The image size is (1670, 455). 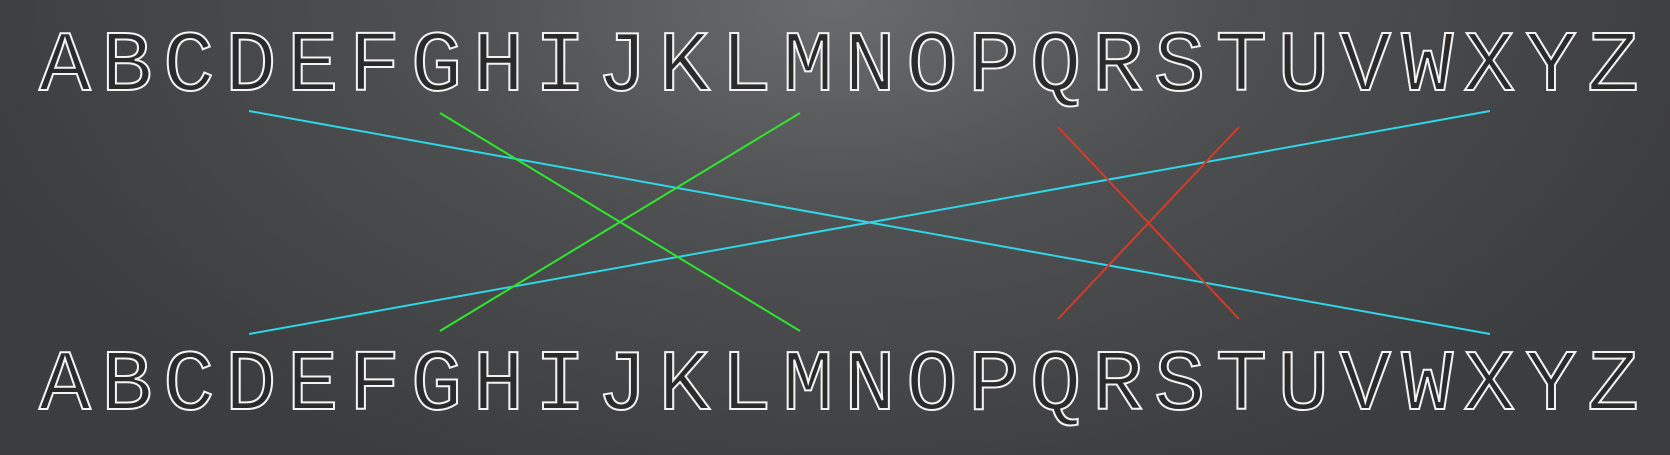 I want to click on bottom-letter-q: Q, so click(x=1056, y=386).